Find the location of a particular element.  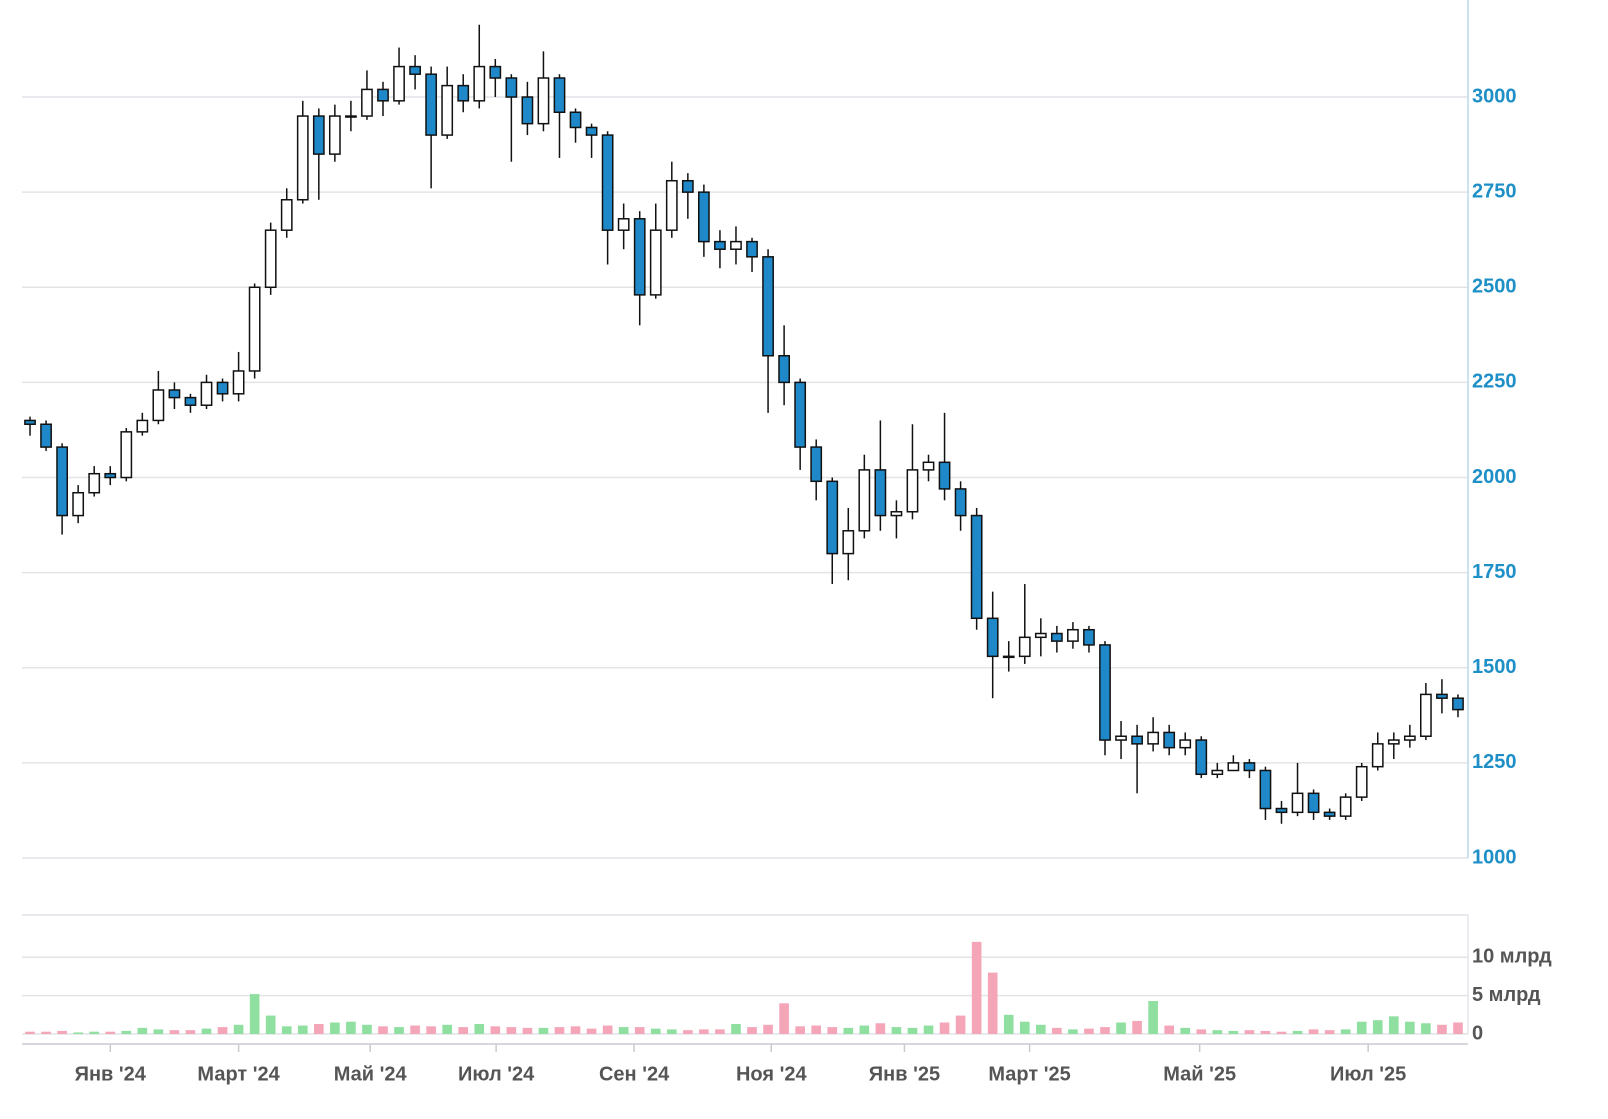

x-tick-label: Июл '24 is located at coordinates (496, 1074).